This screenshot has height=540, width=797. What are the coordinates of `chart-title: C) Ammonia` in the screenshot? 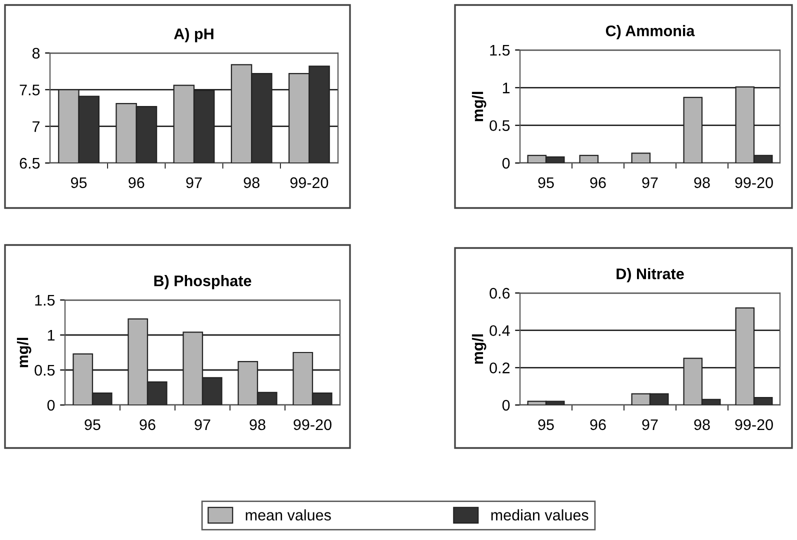 It's located at (650, 32).